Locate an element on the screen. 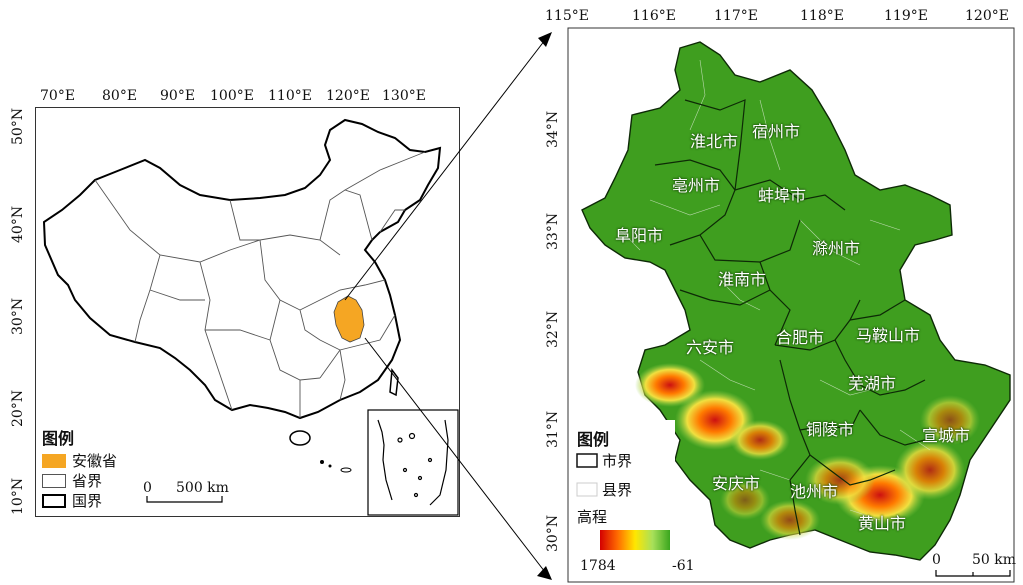 The width and height of the screenshot is (1023, 585). lon-tick: 80°E is located at coordinates (120, 96).